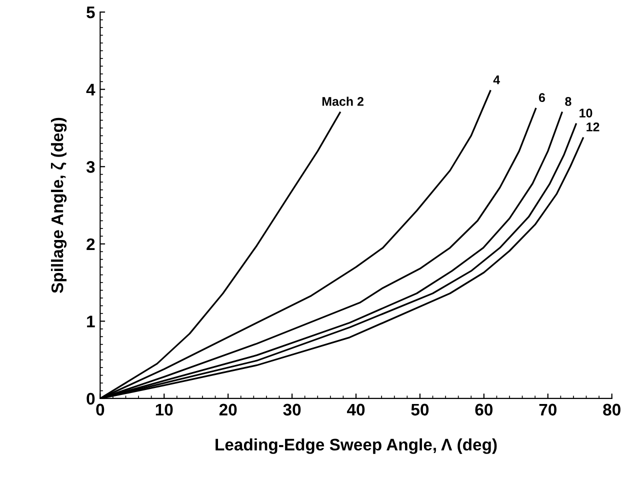 This screenshot has height=483, width=638. I want to click on y-tick-label: 0, so click(90, 398).